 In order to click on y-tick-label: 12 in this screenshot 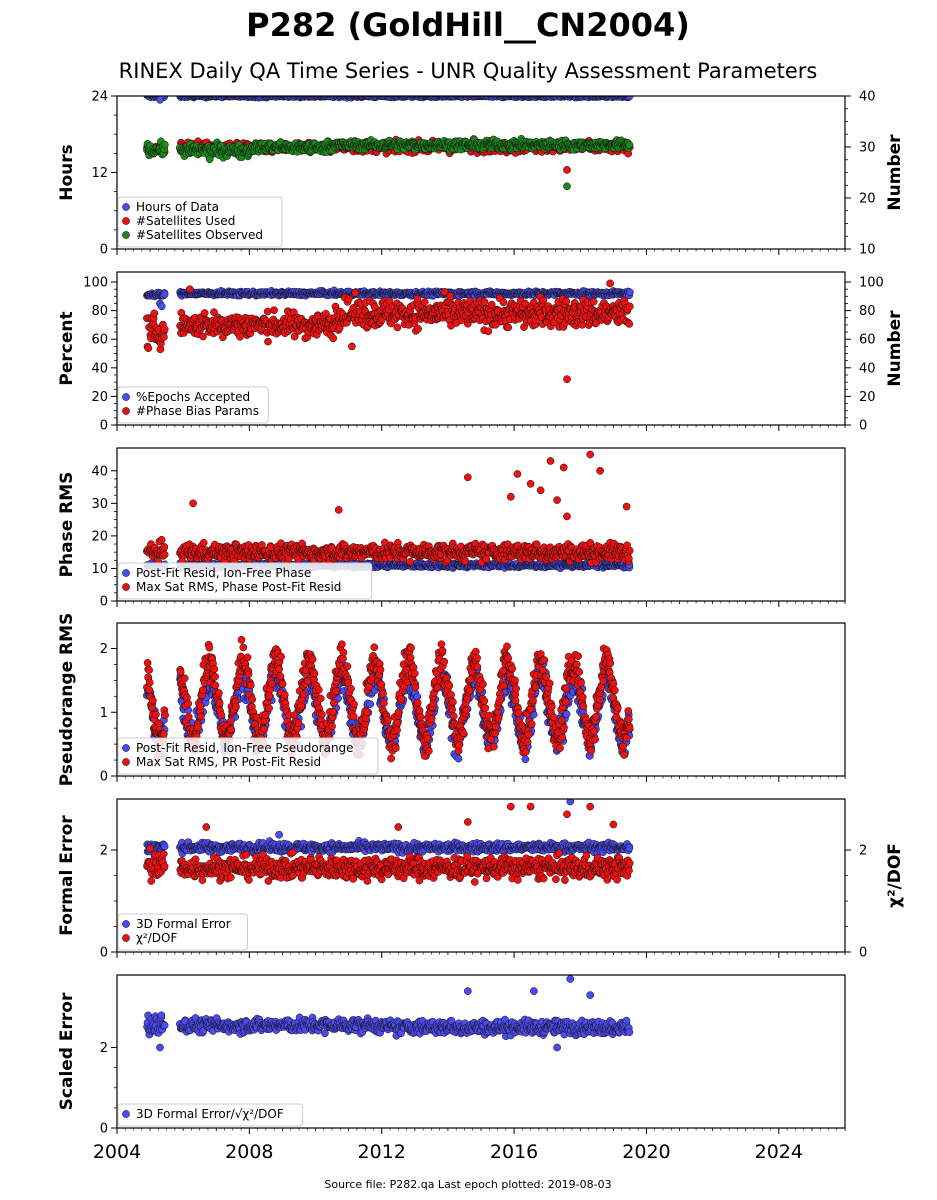, I will do `click(99, 173)`.